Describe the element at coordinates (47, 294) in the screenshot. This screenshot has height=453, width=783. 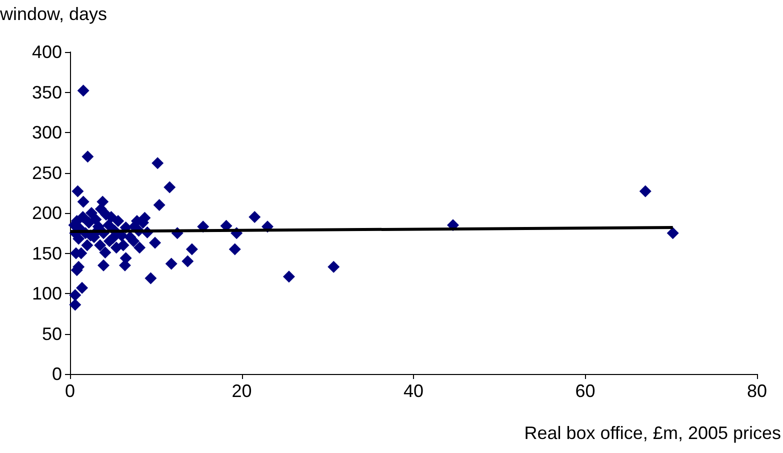
I see `y-tick-label: 100` at that location.